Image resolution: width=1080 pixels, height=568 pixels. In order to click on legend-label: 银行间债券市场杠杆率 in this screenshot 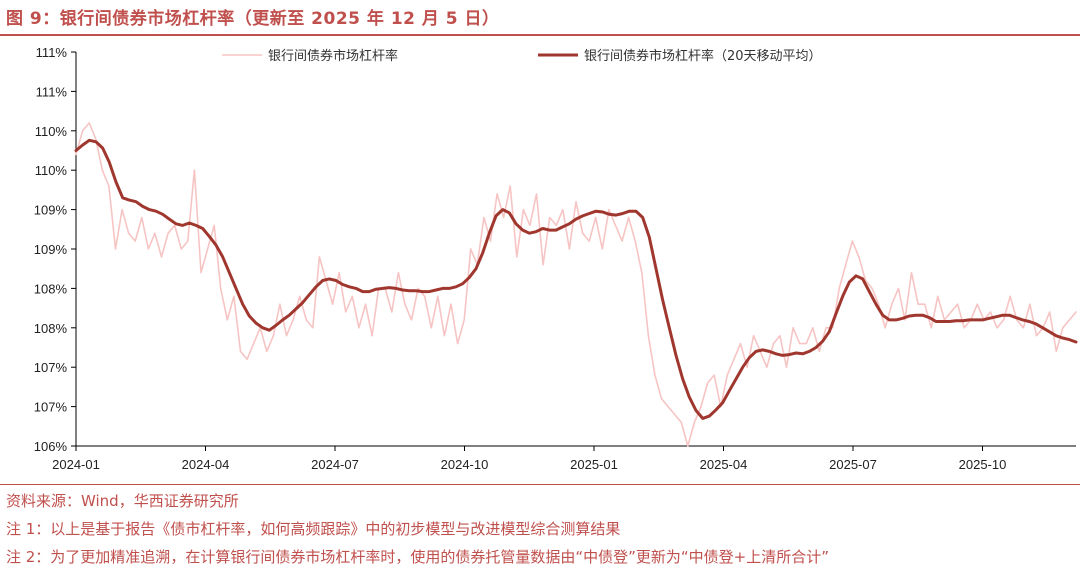, I will do `click(333, 56)`.